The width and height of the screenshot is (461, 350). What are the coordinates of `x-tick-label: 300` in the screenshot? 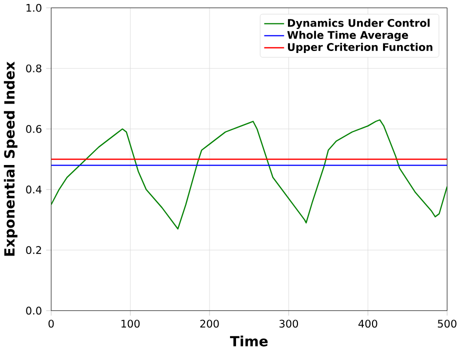 It's located at (289, 324).